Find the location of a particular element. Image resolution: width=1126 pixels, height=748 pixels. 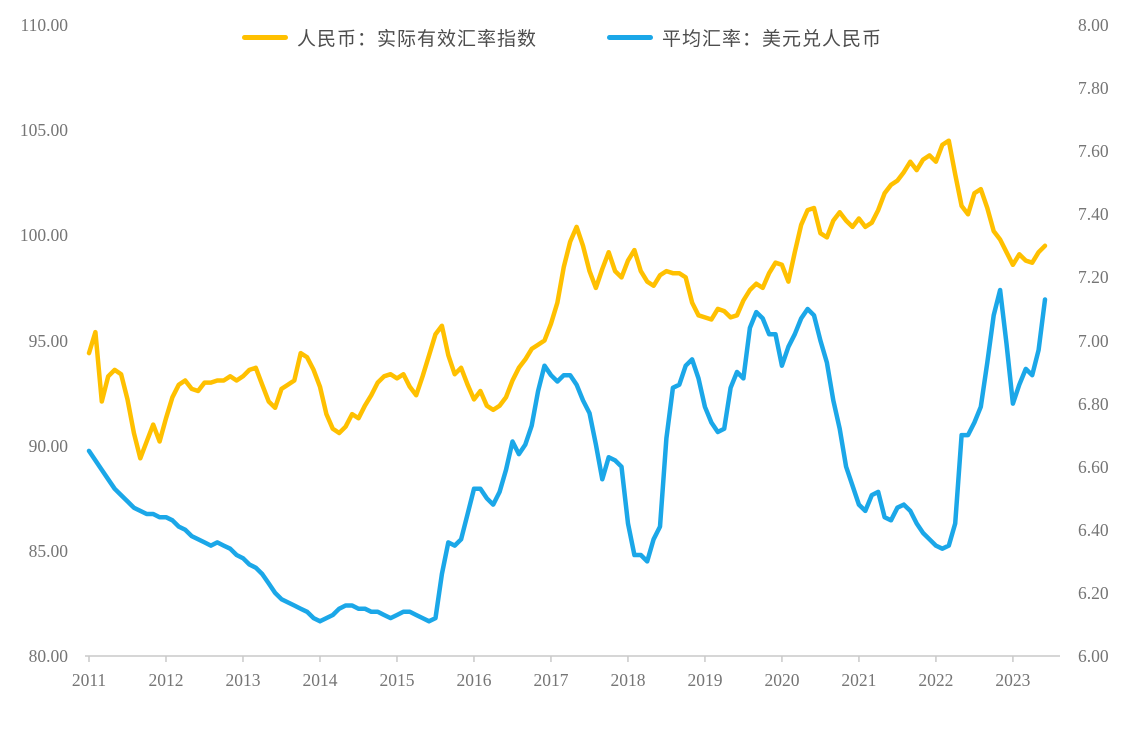

right-axis-tick-label: 8.00 is located at coordinates (1093, 25).